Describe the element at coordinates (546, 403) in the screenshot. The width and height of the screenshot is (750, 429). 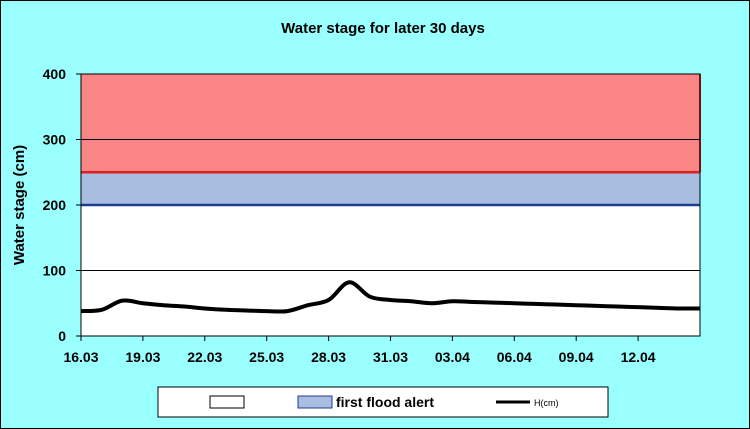
I see `legend-label-h-cm: H(cm)` at that location.